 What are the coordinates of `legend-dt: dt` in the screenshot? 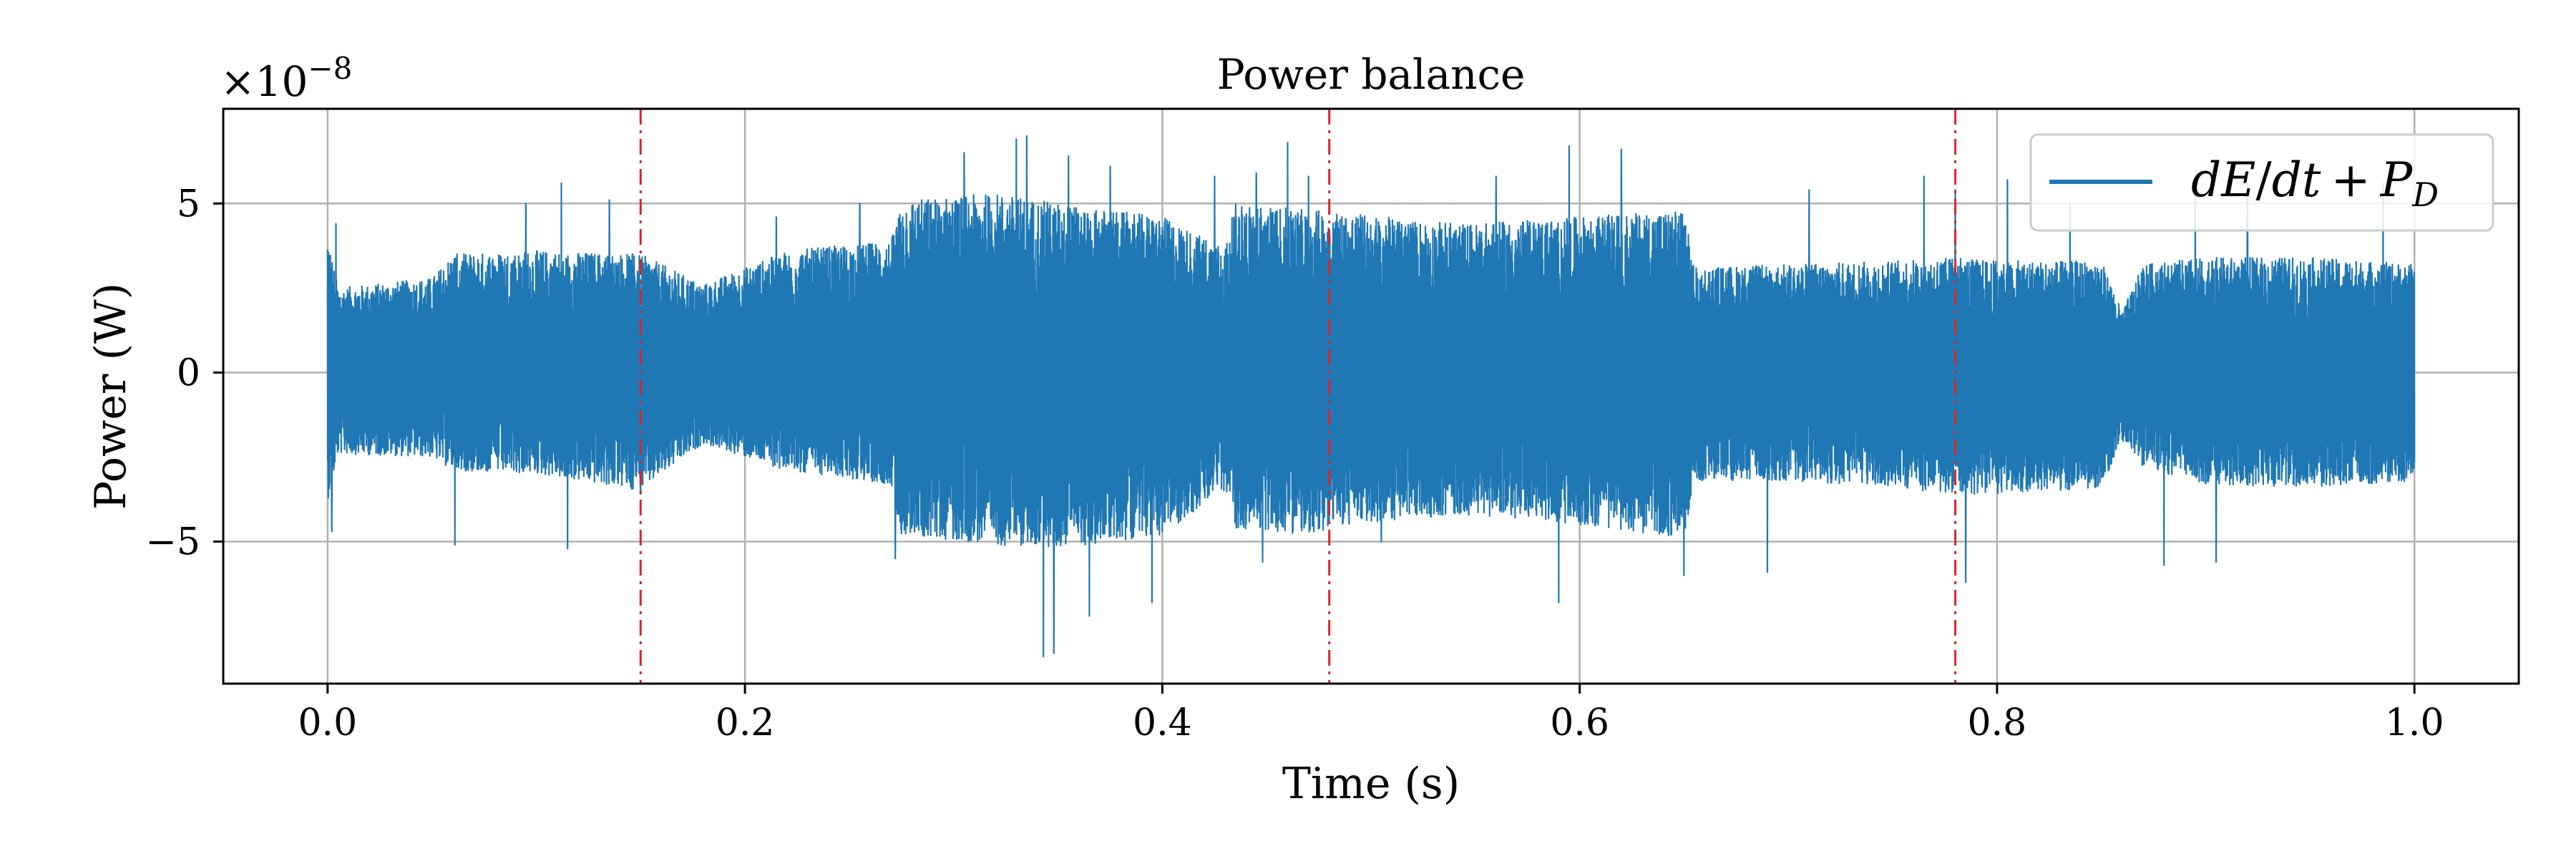 It's located at (2296, 180).